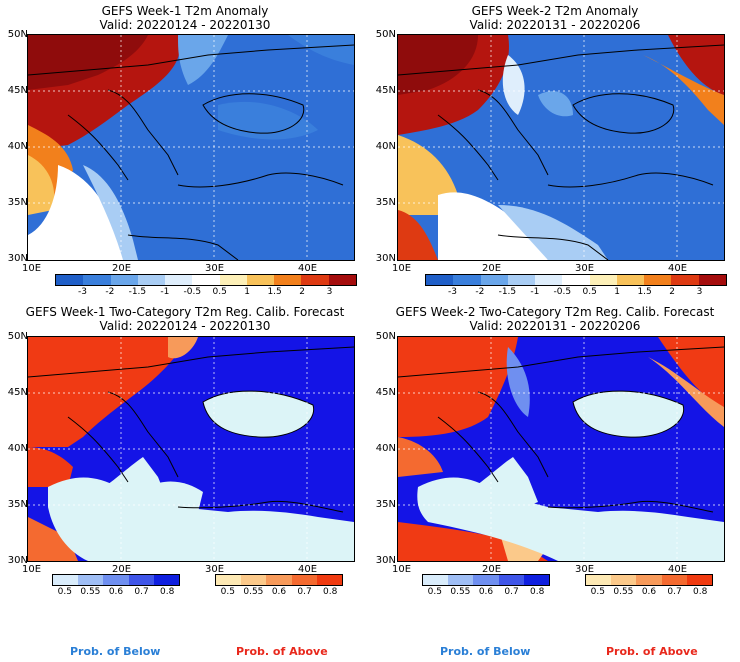 The width and height of the screenshot is (740, 662). What do you see at coordinates (485, 651) in the screenshot?
I see `prob-below-label-week2: Prob. of Below` at bounding box center [485, 651].